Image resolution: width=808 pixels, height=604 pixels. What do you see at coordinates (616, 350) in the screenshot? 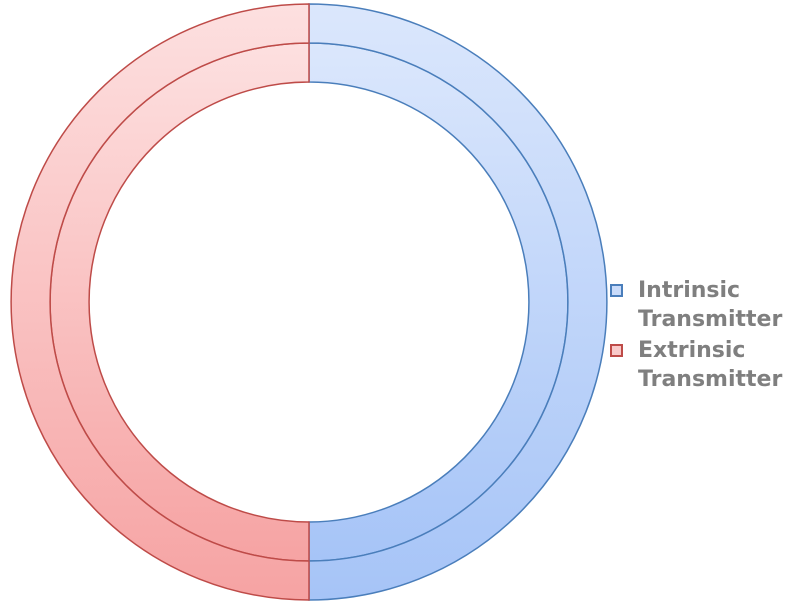
I see `legend-swatch-extrinsic` at bounding box center [616, 350].